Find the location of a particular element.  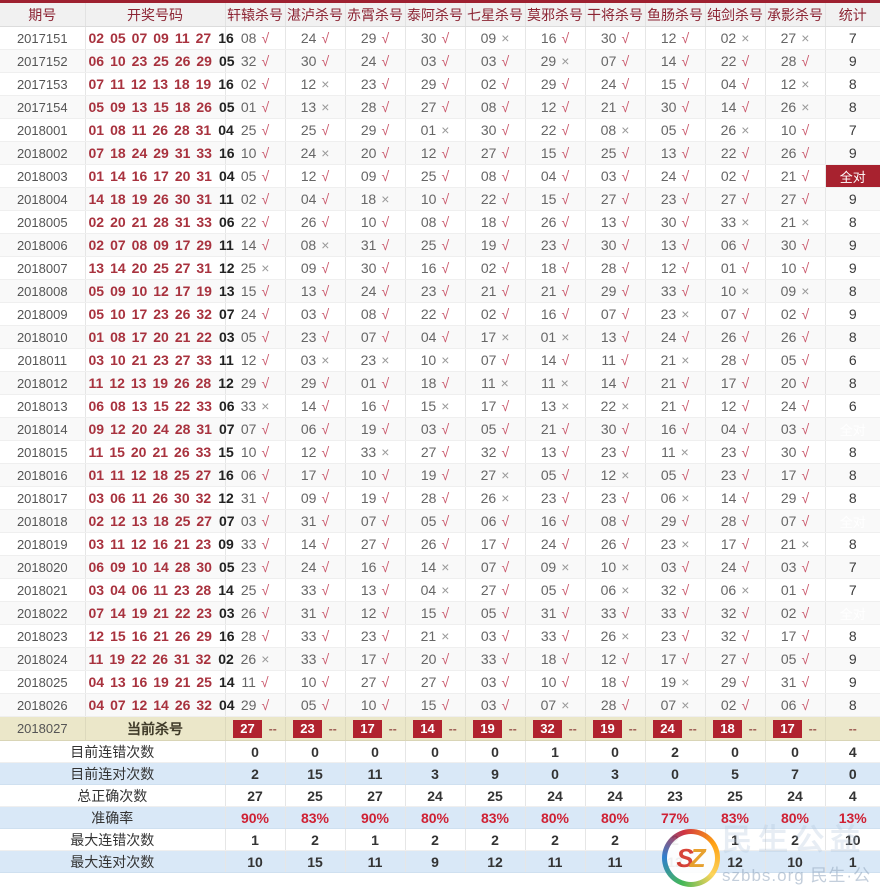

summary-value: 0 is located at coordinates (615, 751).